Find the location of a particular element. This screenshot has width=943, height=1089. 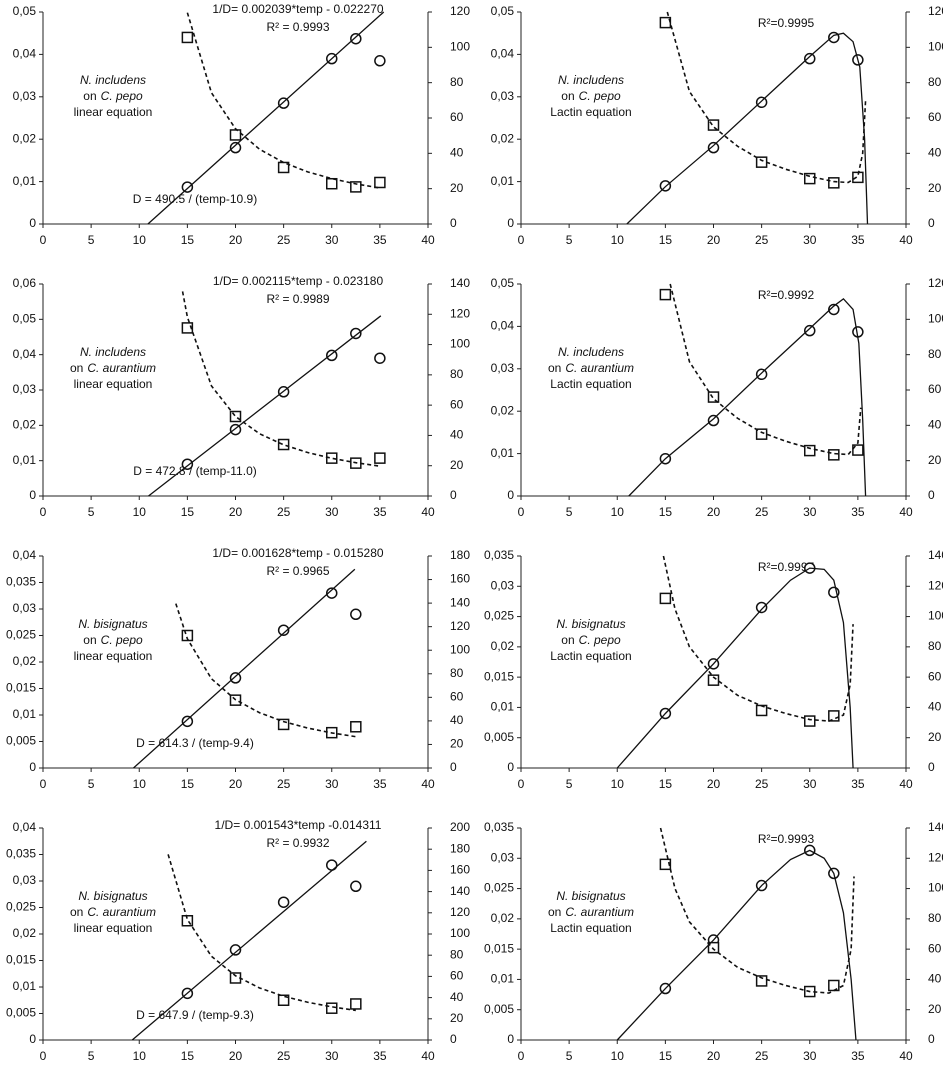

label-part: C. aurantium is located at coordinates (599, 368).